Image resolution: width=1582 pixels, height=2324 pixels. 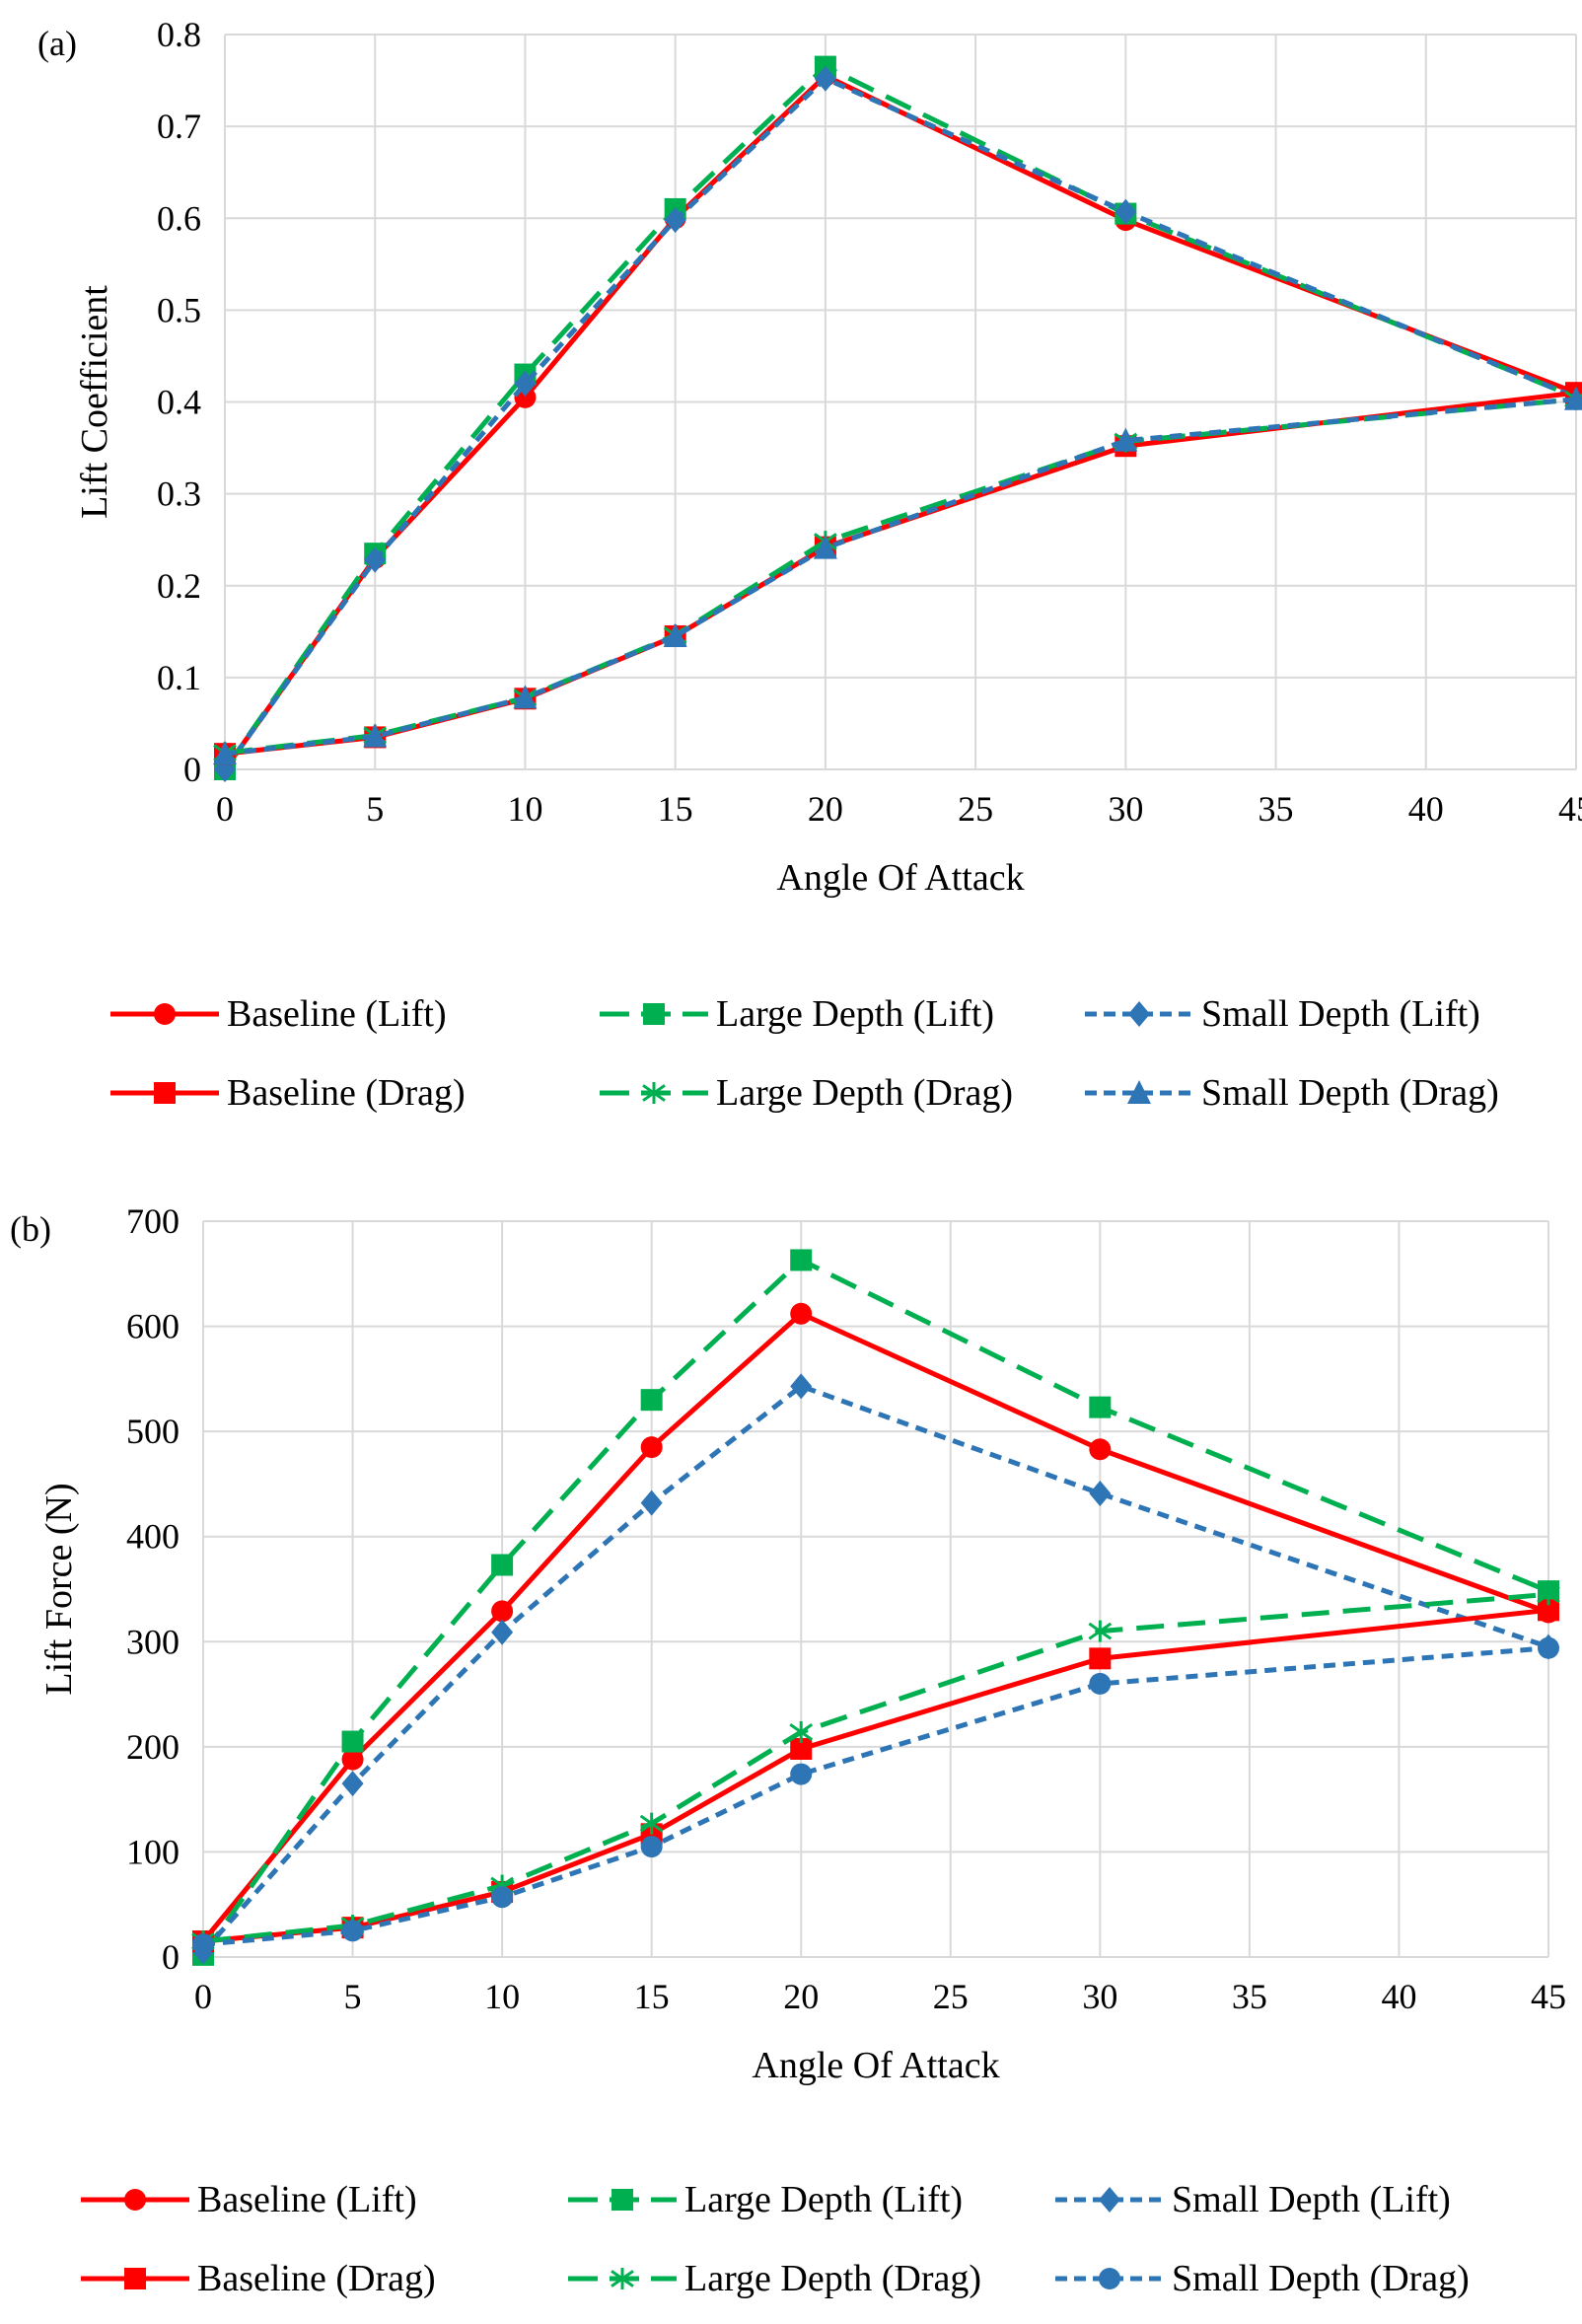 What do you see at coordinates (153, 1641) in the screenshot?
I see `y-tick-label: 300` at bounding box center [153, 1641].